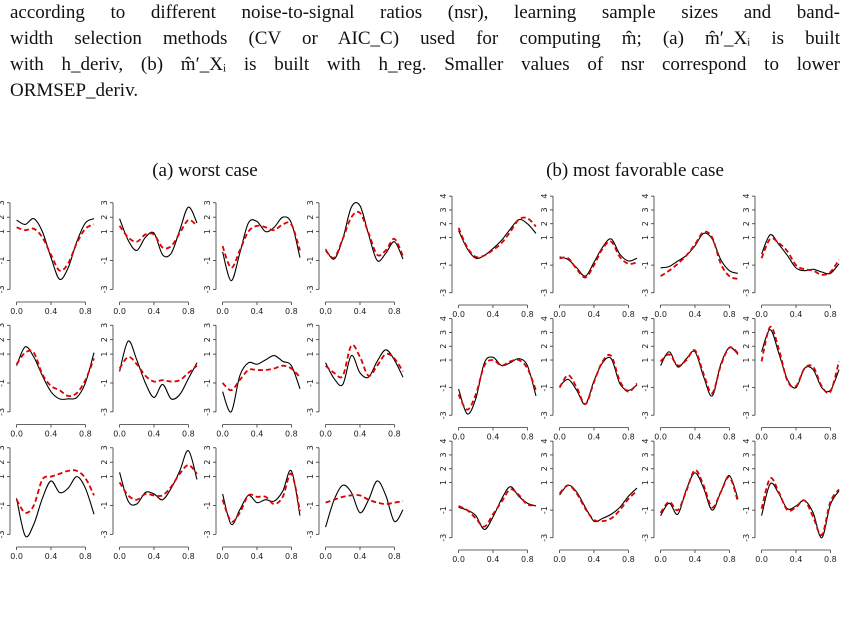 This screenshot has width=848, height=627. Describe the element at coordinates (74, 90) in the screenshot. I see `caption-line: ORMSEP_deriv.` at that location.